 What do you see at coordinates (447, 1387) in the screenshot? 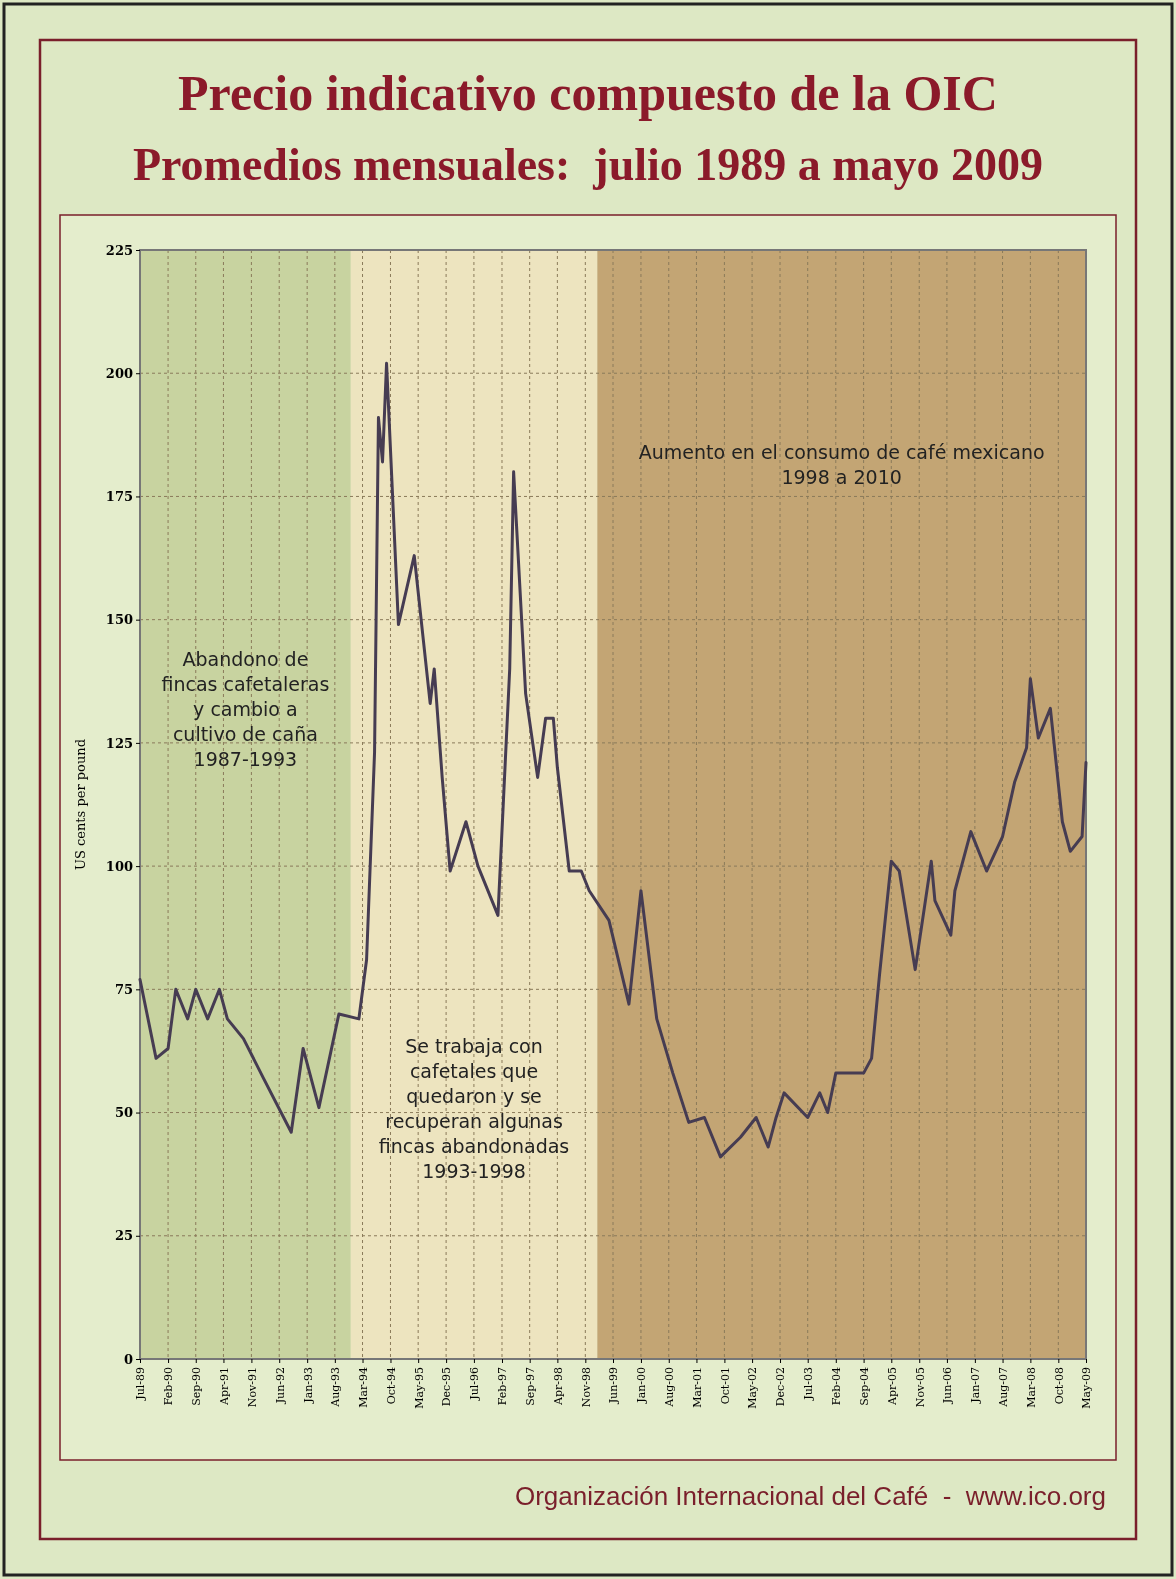
I see `x-tick-label: Dec-95` at bounding box center [447, 1387].